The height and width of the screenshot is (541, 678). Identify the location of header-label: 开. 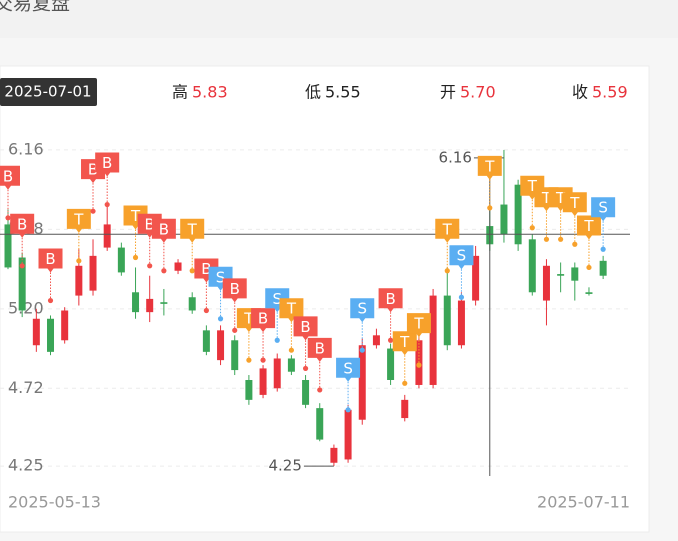
(448, 92).